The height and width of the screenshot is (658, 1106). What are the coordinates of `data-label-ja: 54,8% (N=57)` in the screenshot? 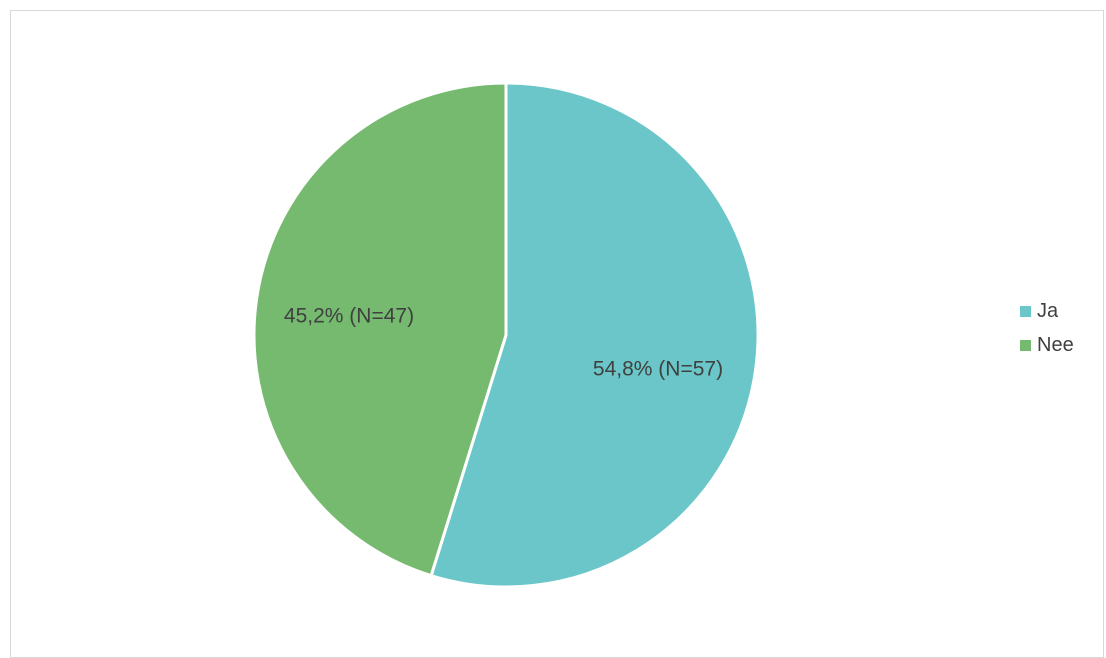 It's located at (658, 369).